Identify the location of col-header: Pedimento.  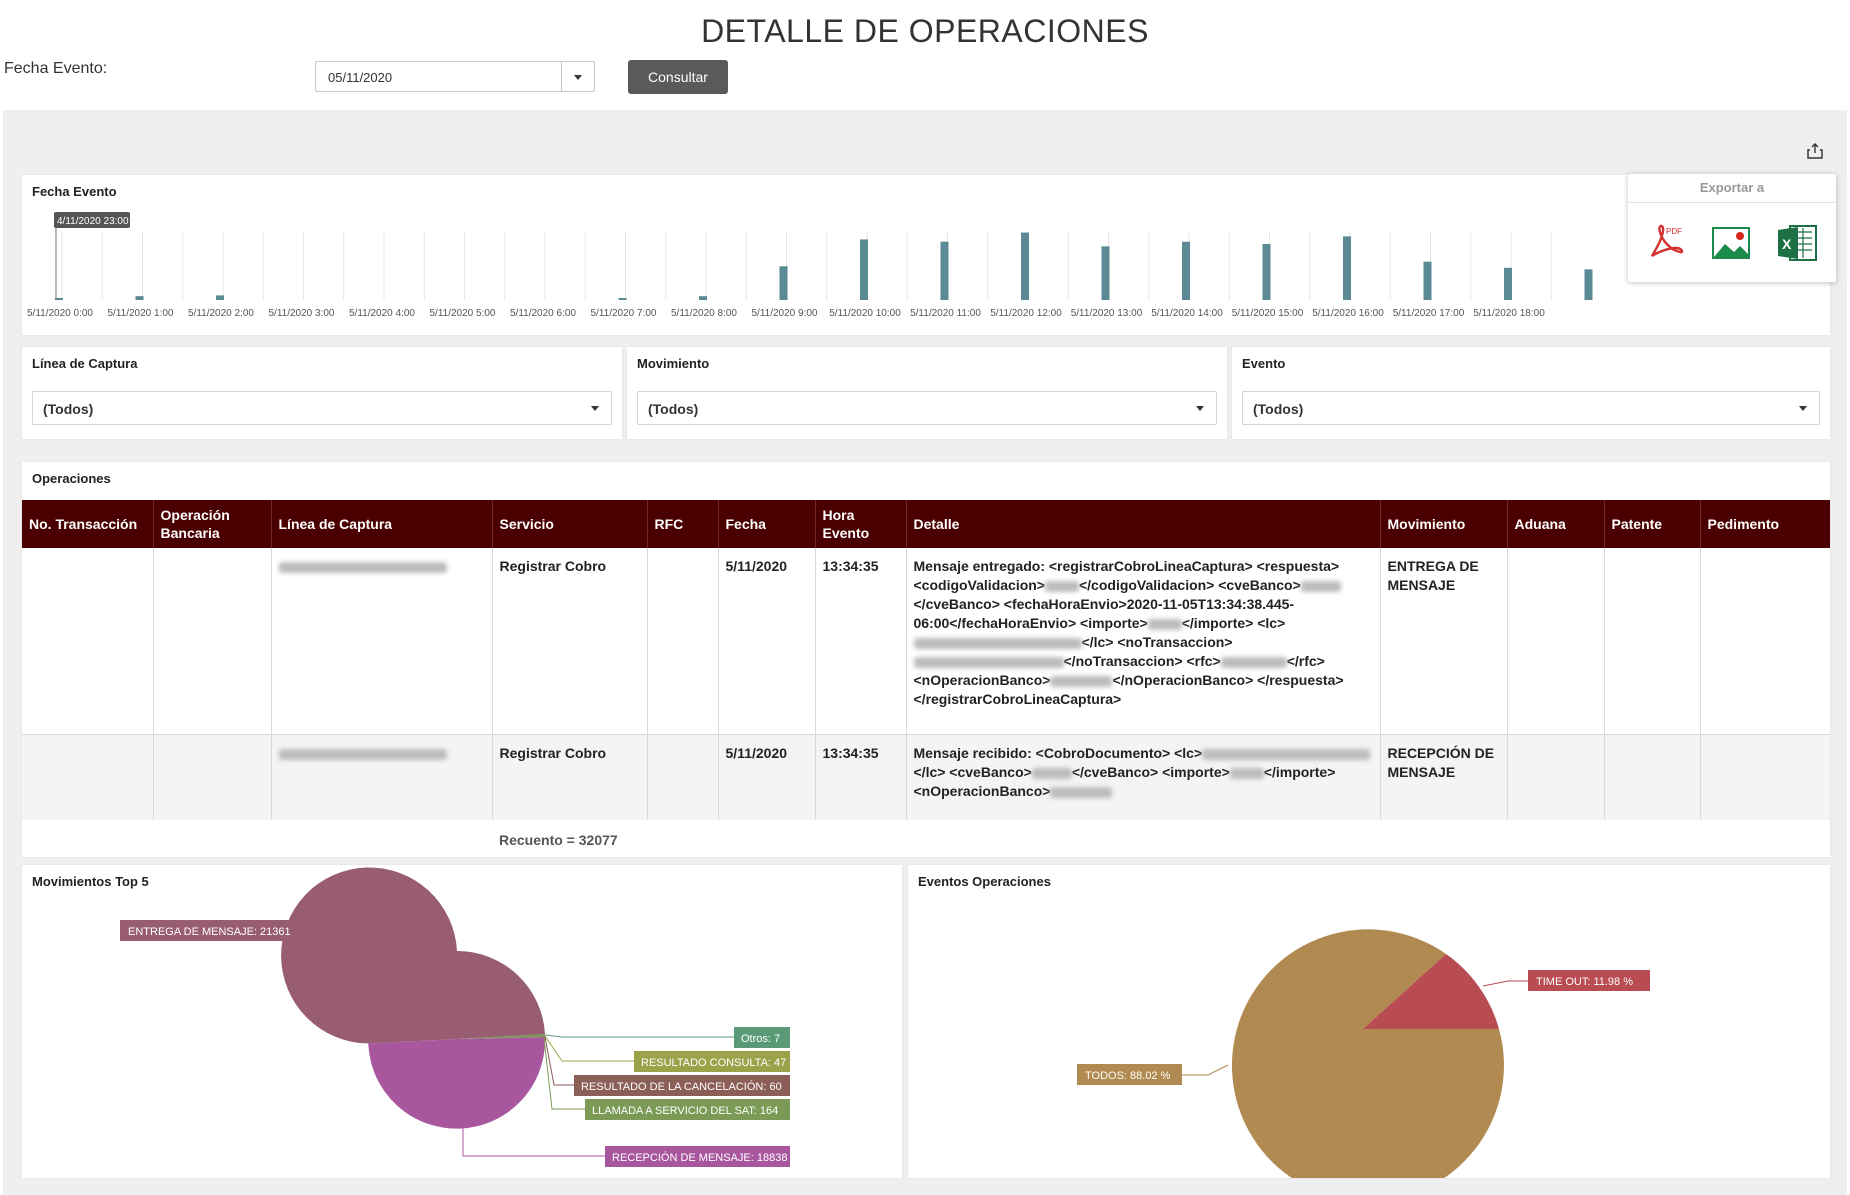
(1765, 524).